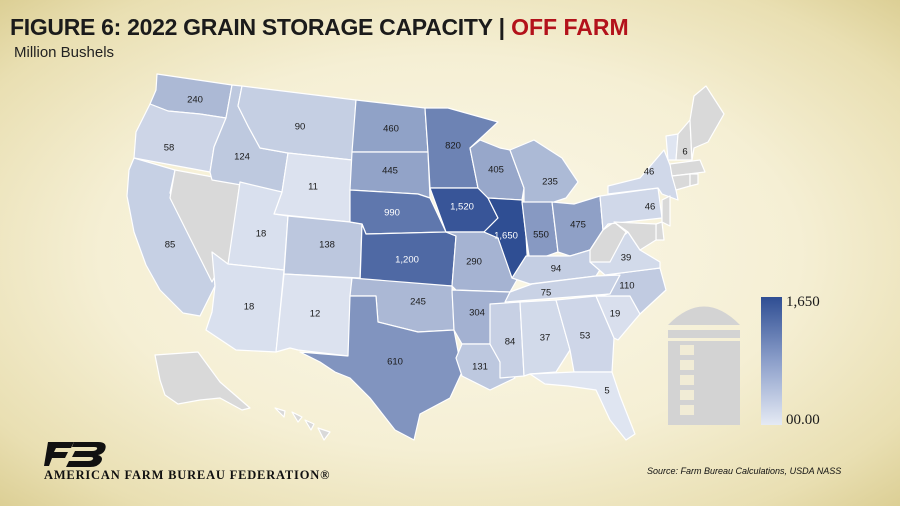 The image size is (900, 506). What do you see at coordinates (477, 313) in the screenshot?
I see `state-value-ar: 304` at bounding box center [477, 313].